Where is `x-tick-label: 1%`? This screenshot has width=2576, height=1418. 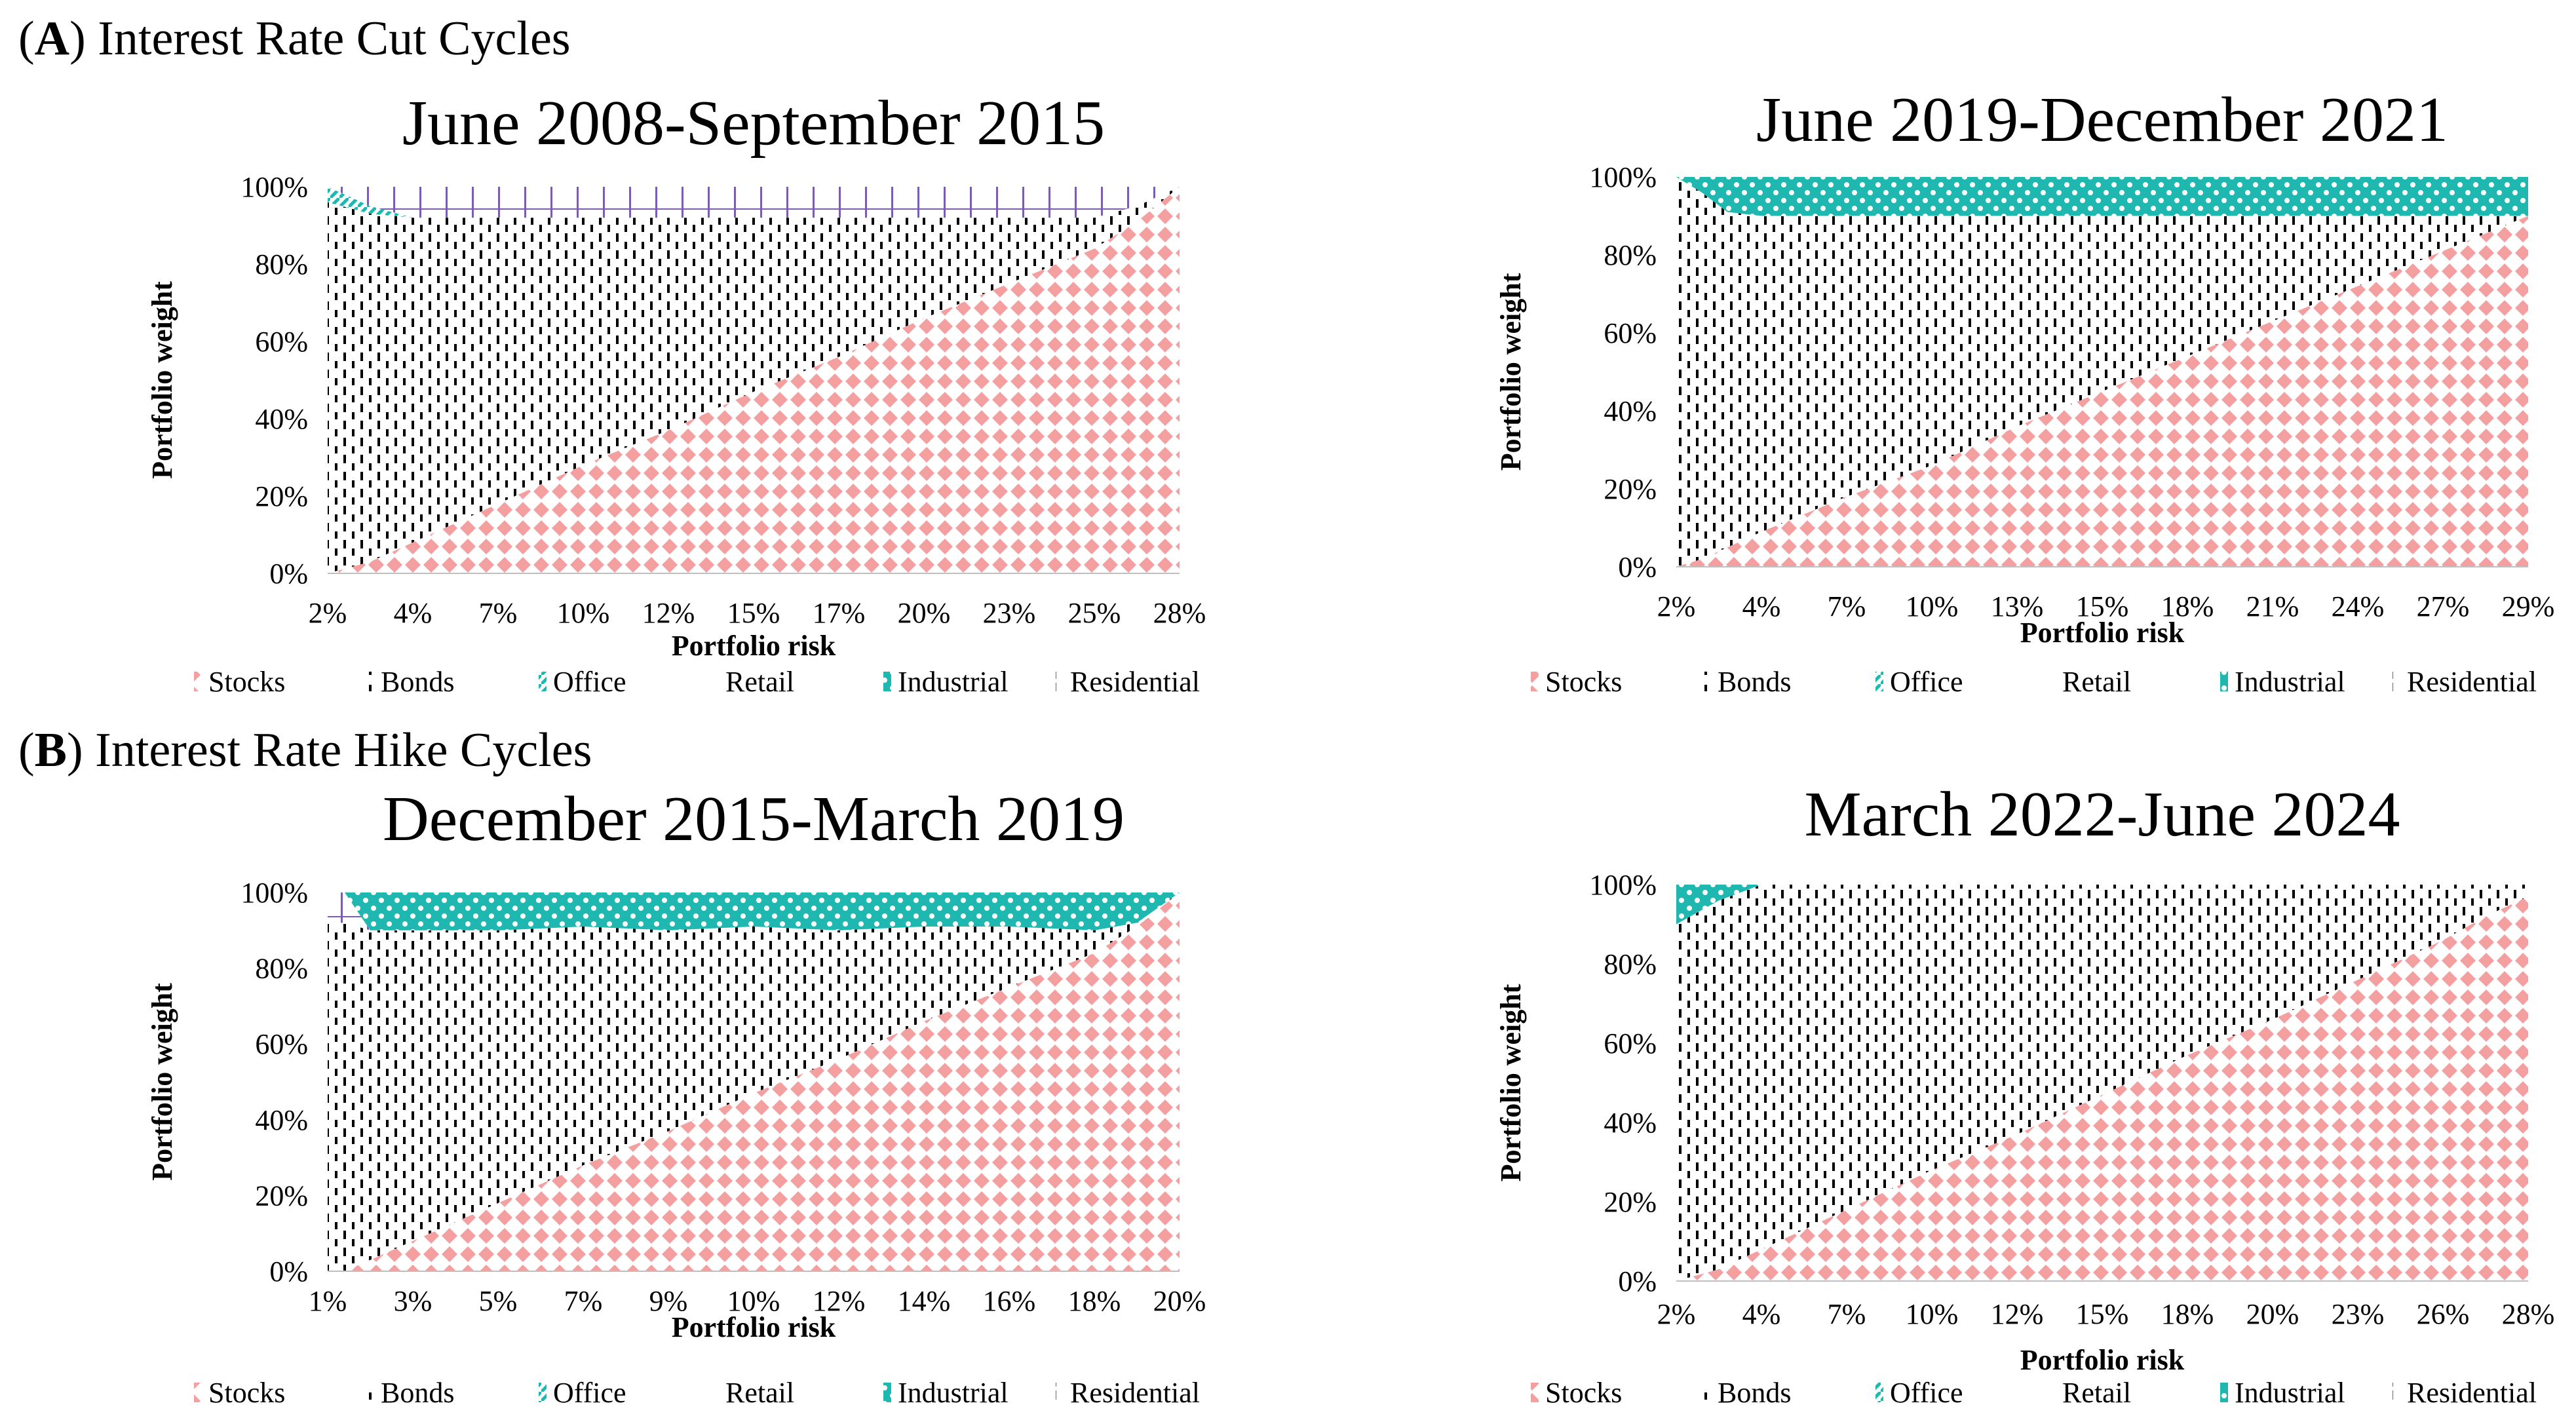
x-tick-label: 1% is located at coordinates (328, 1301).